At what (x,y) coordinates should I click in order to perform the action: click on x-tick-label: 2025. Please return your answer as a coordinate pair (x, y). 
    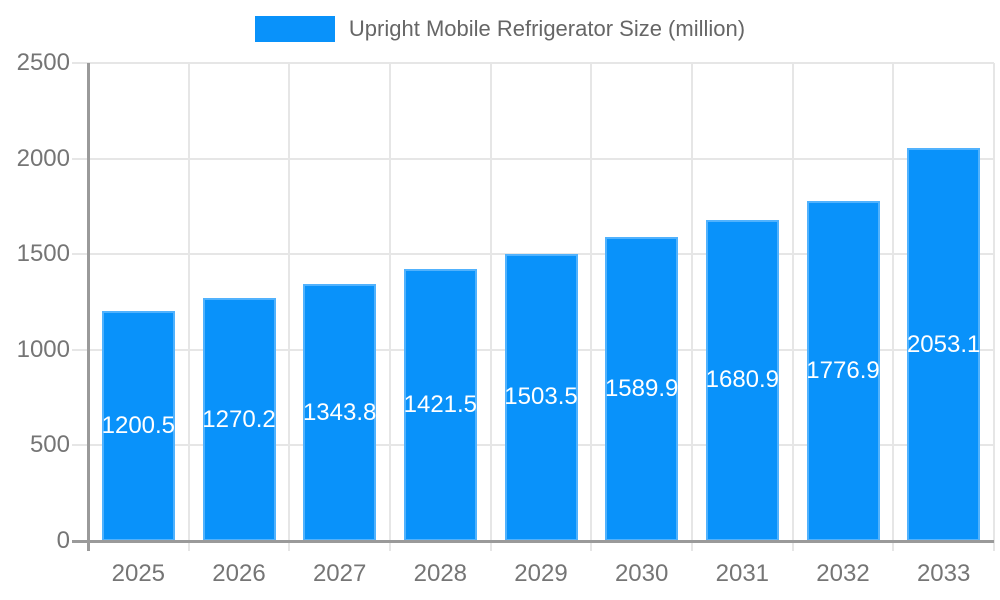
    Looking at the image, I should click on (138, 573).